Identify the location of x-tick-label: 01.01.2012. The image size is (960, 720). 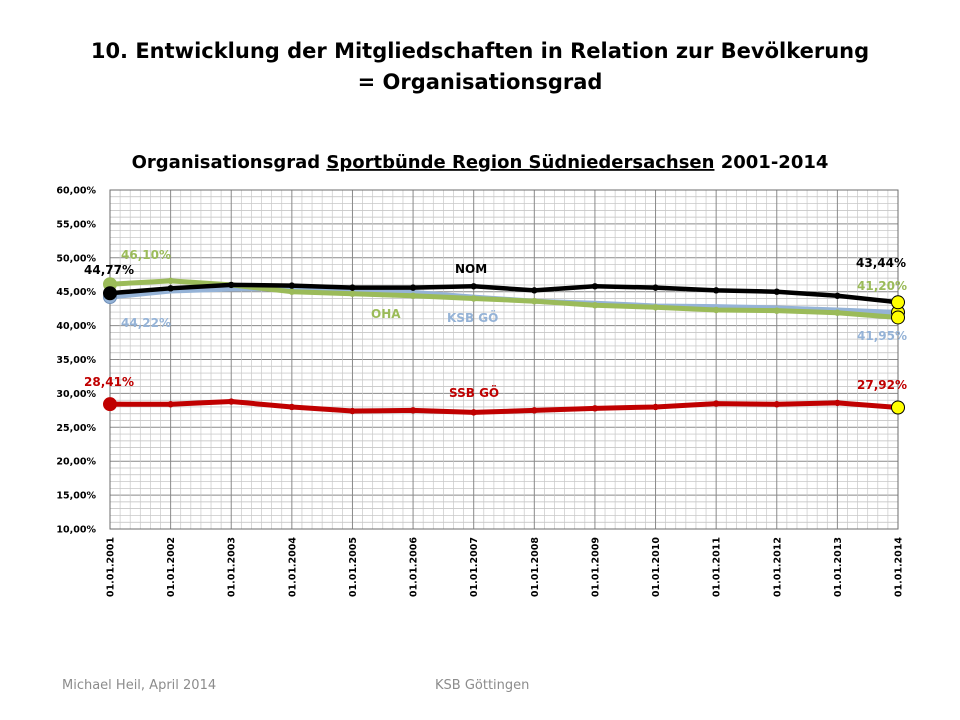
(777, 567).